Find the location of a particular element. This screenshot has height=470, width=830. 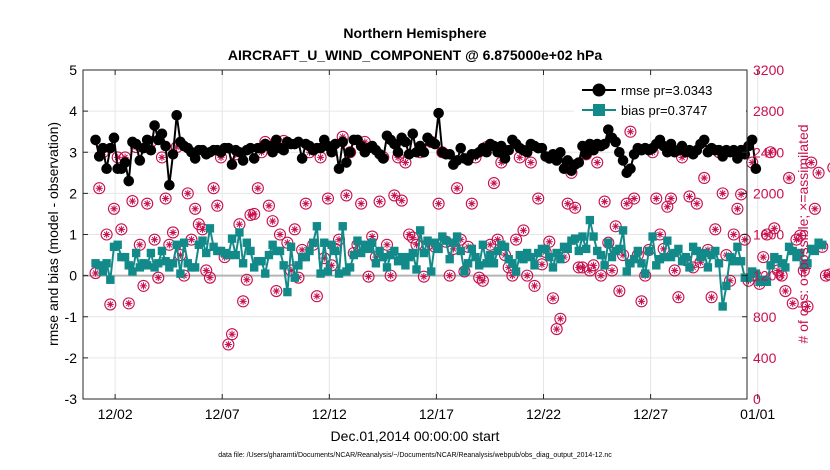

y-left-tick-label: 1 is located at coordinates (73, 235).